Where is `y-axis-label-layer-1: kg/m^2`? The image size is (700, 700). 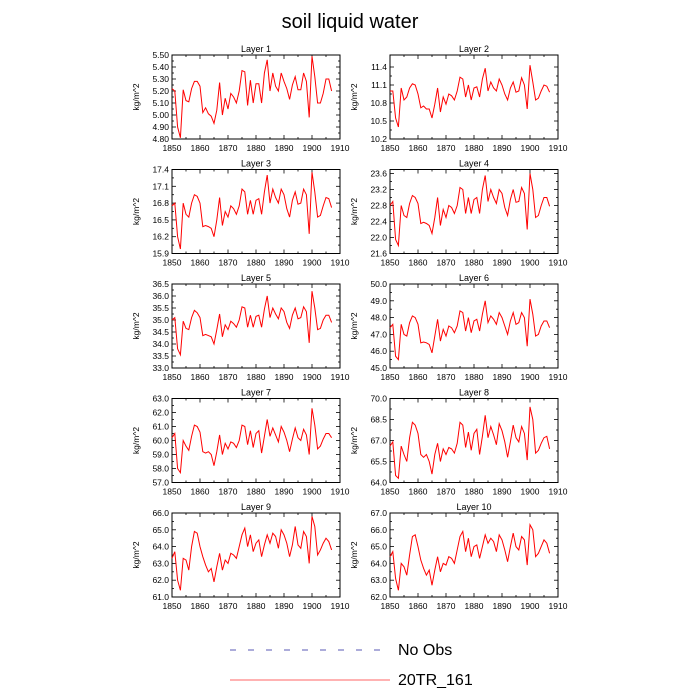 y-axis-label-layer-1: kg/m^2 is located at coordinates (136, 96).